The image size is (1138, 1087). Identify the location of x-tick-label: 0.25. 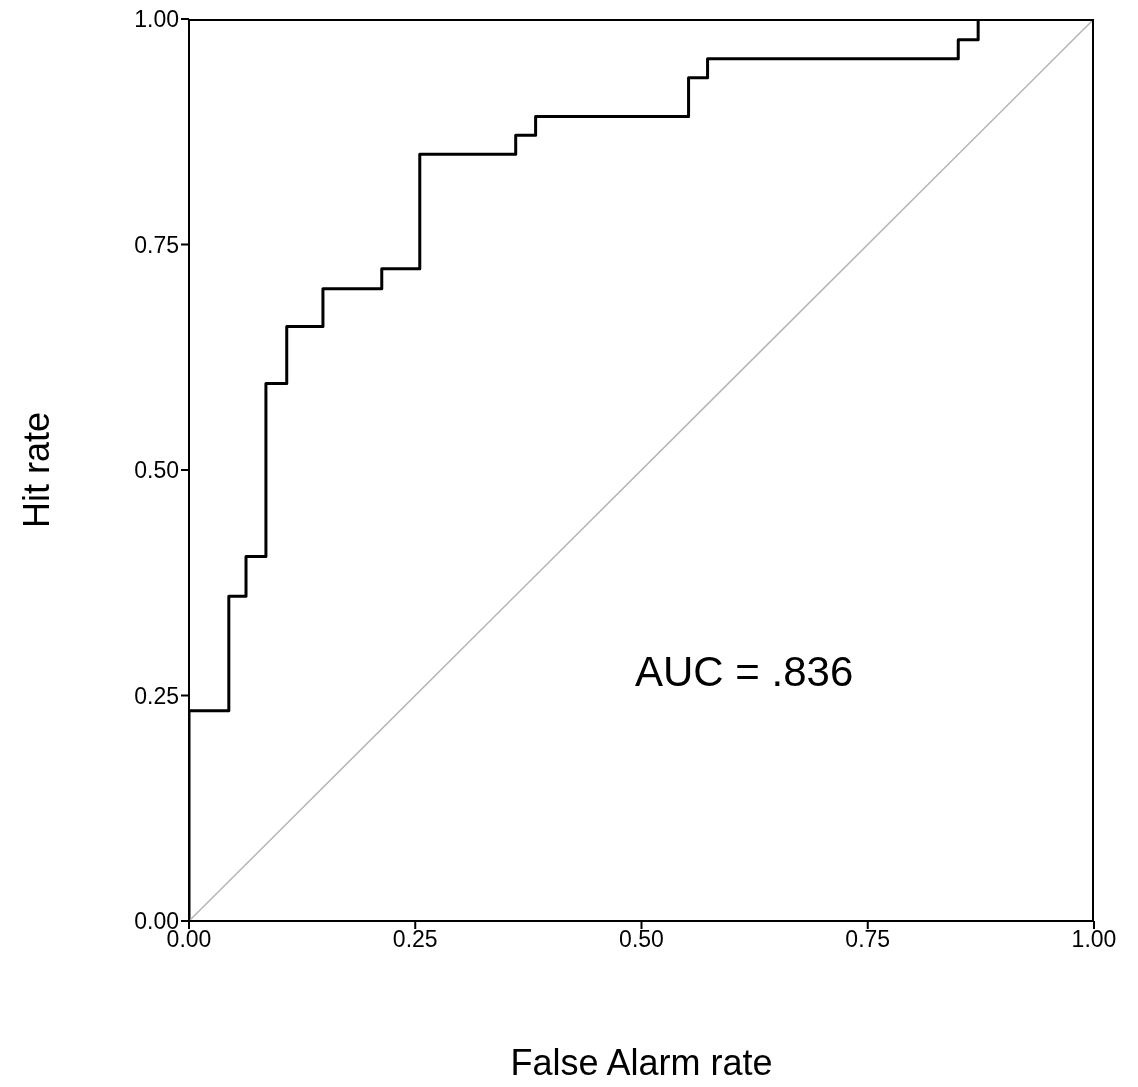
(415, 939).